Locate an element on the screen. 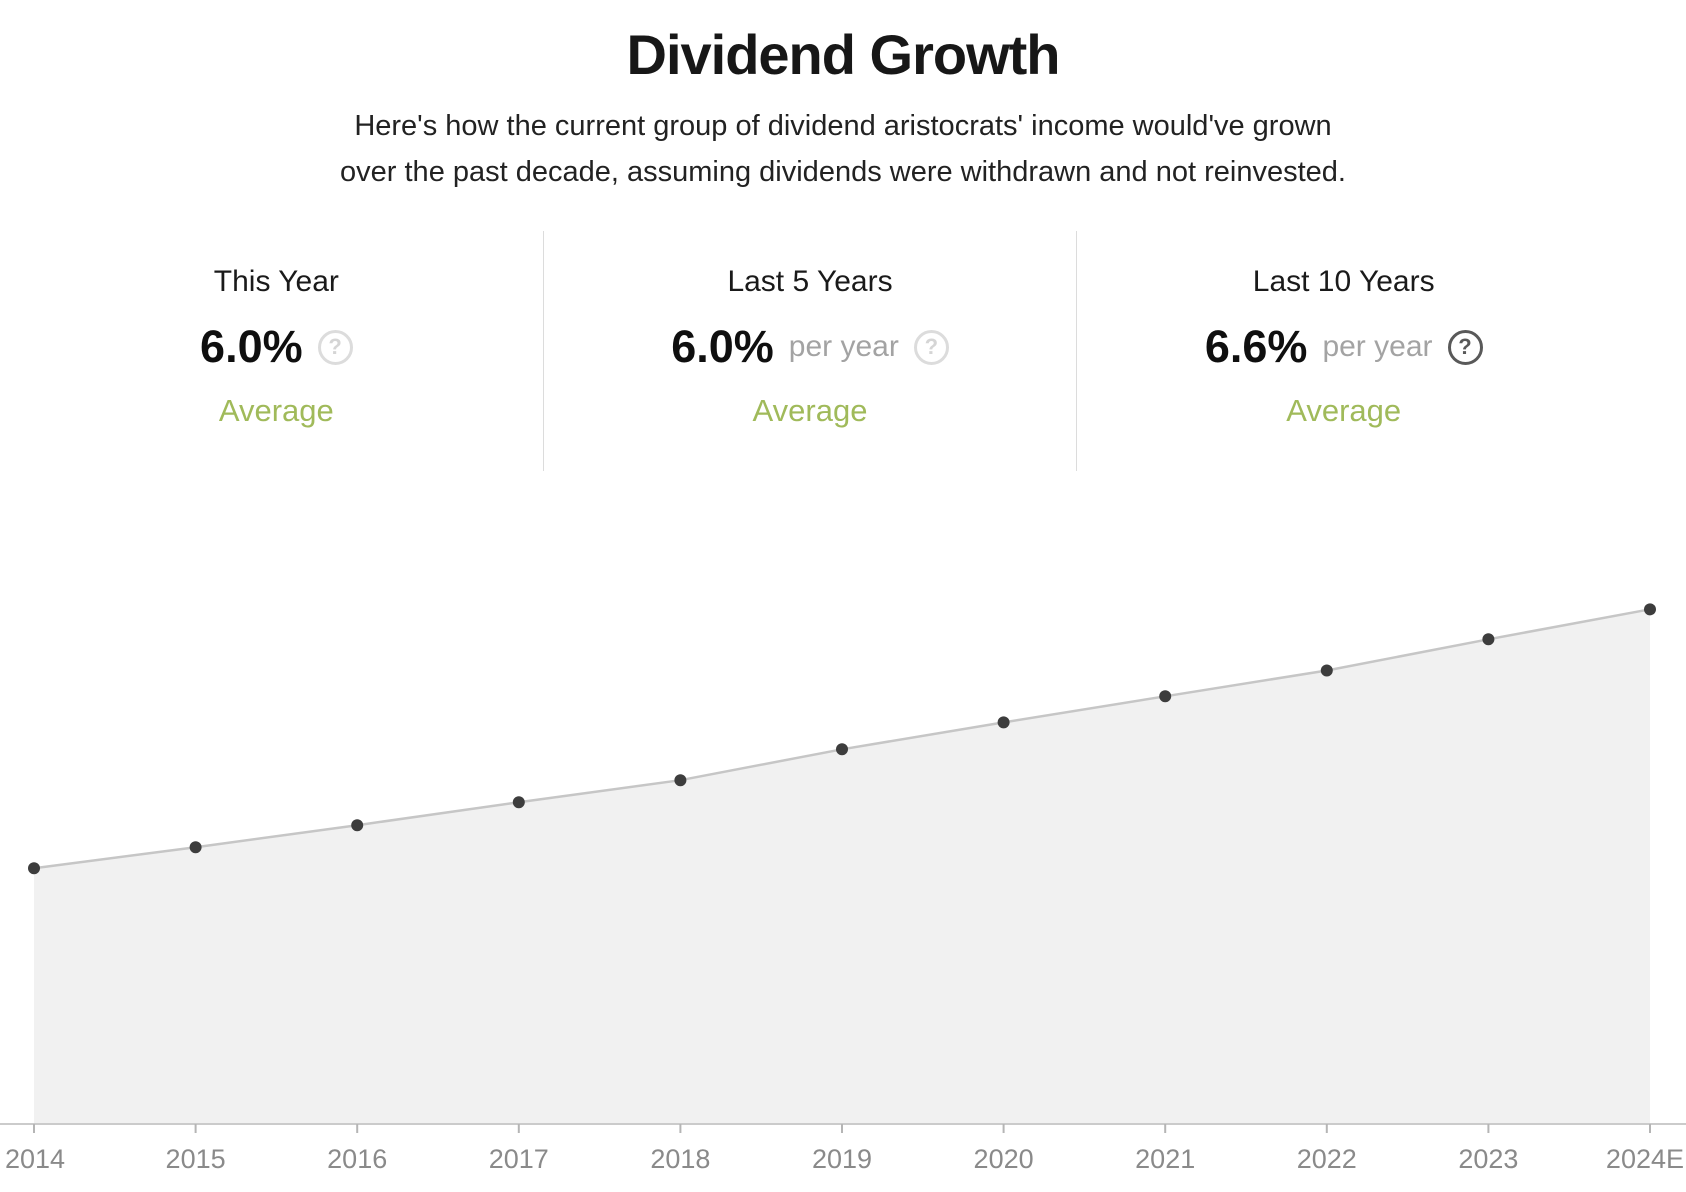 Image resolution: width=1686 pixels, height=1192 pixels. x-axis-label: 2014 is located at coordinates (35, 1159).